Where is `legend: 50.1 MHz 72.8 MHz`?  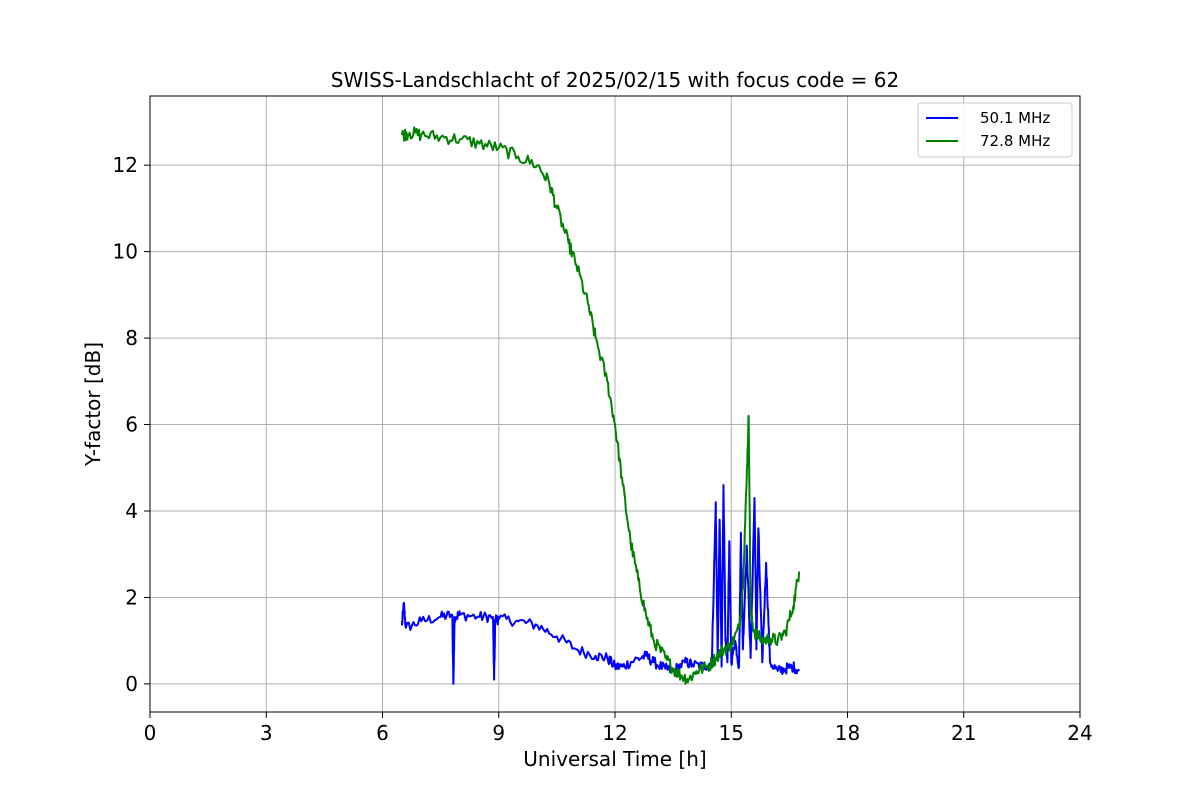 legend: 50.1 MHz 72.8 MHz is located at coordinates (995, 130).